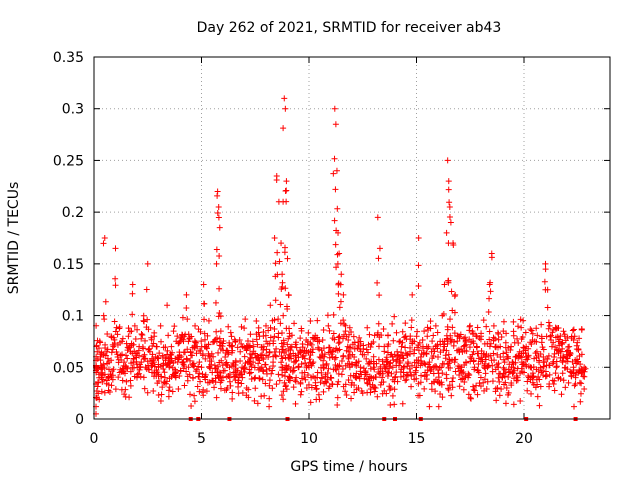  I want to click on x-tick-label: 20, so click(524, 439).